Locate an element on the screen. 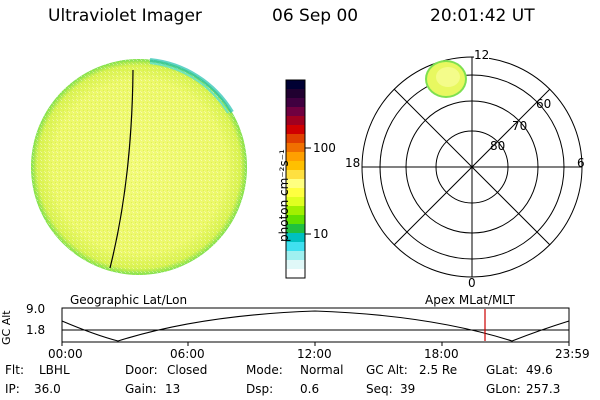 The image size is (600, 400). x-tick-2359: 23:59 is located at coordinates (572, 354).